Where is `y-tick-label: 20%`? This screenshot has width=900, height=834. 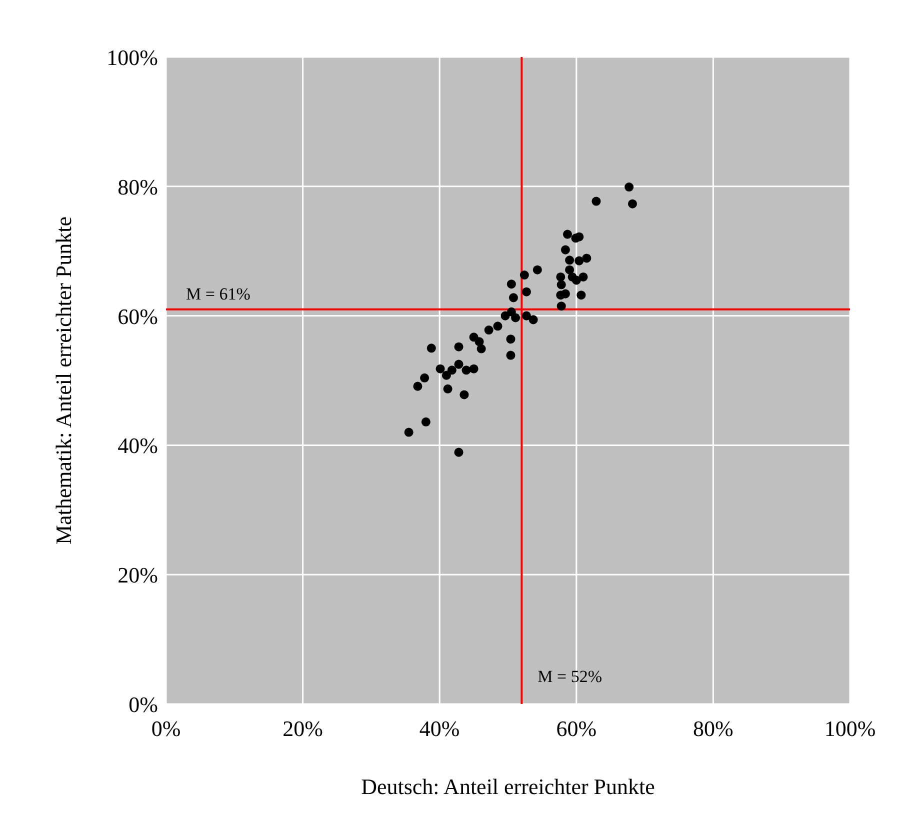
y-tick-label: 20% is located at coordinates (138, 575).